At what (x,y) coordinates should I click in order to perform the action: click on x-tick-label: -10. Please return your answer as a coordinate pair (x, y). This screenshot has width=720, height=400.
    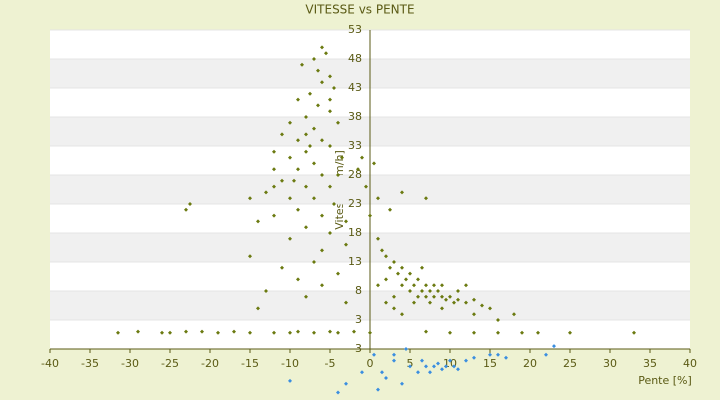
    Looking at the image, I should click on (290, 363).